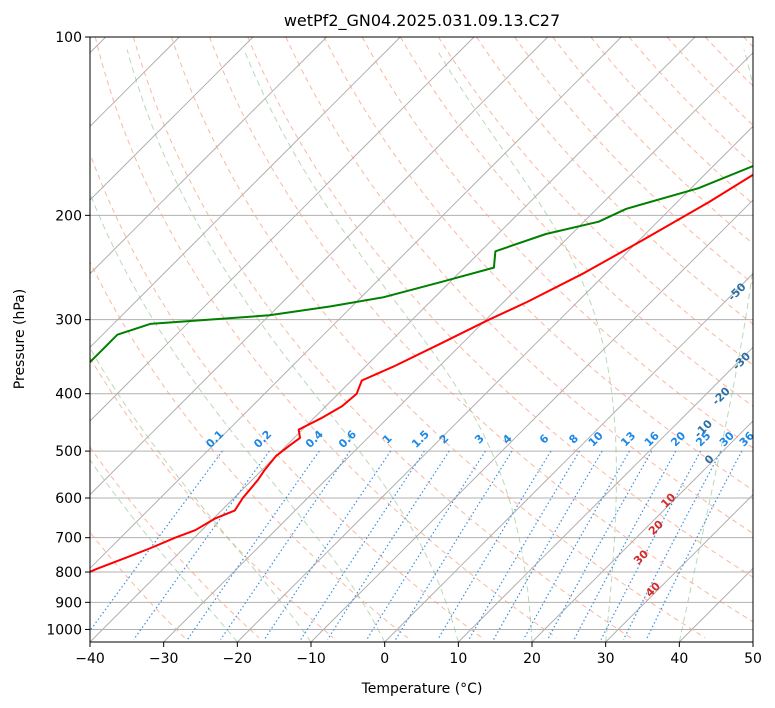 The width and height of the screenshot is (775, 708). I want to click on x-tick-label: 40, so click(679, 659).